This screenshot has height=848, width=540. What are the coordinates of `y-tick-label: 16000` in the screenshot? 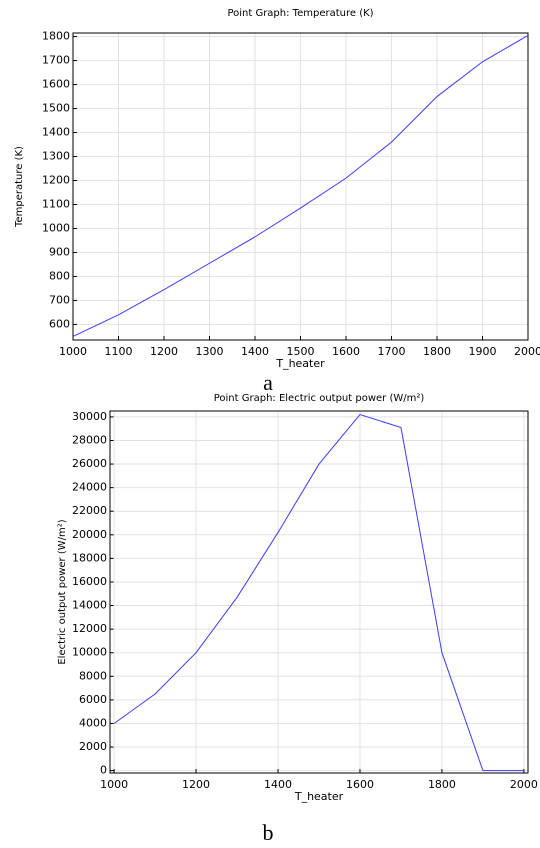 It's located at (89, 581).